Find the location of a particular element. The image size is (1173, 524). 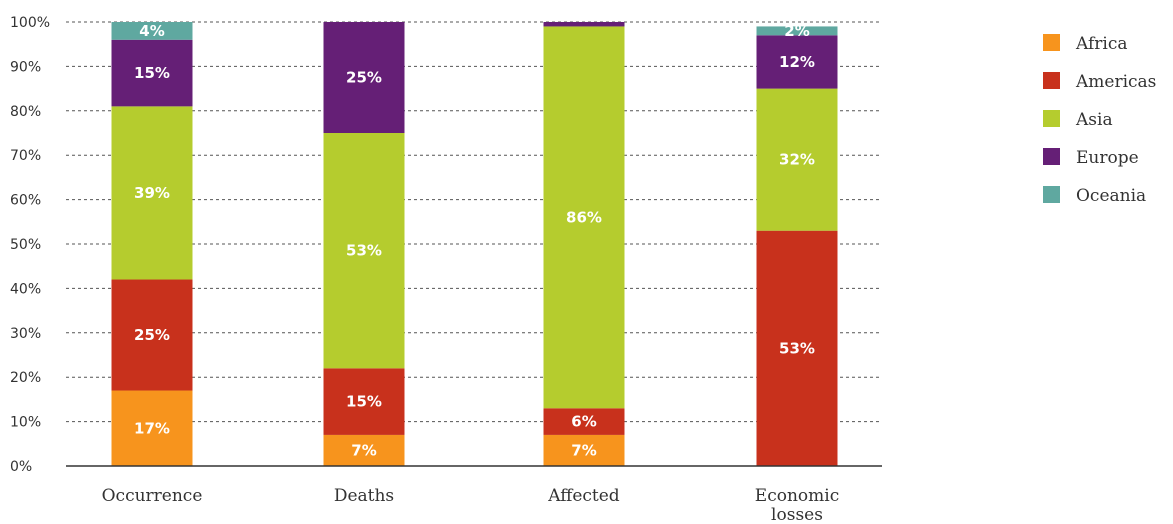

data-label: 39% is located at coordinates (152, 193).